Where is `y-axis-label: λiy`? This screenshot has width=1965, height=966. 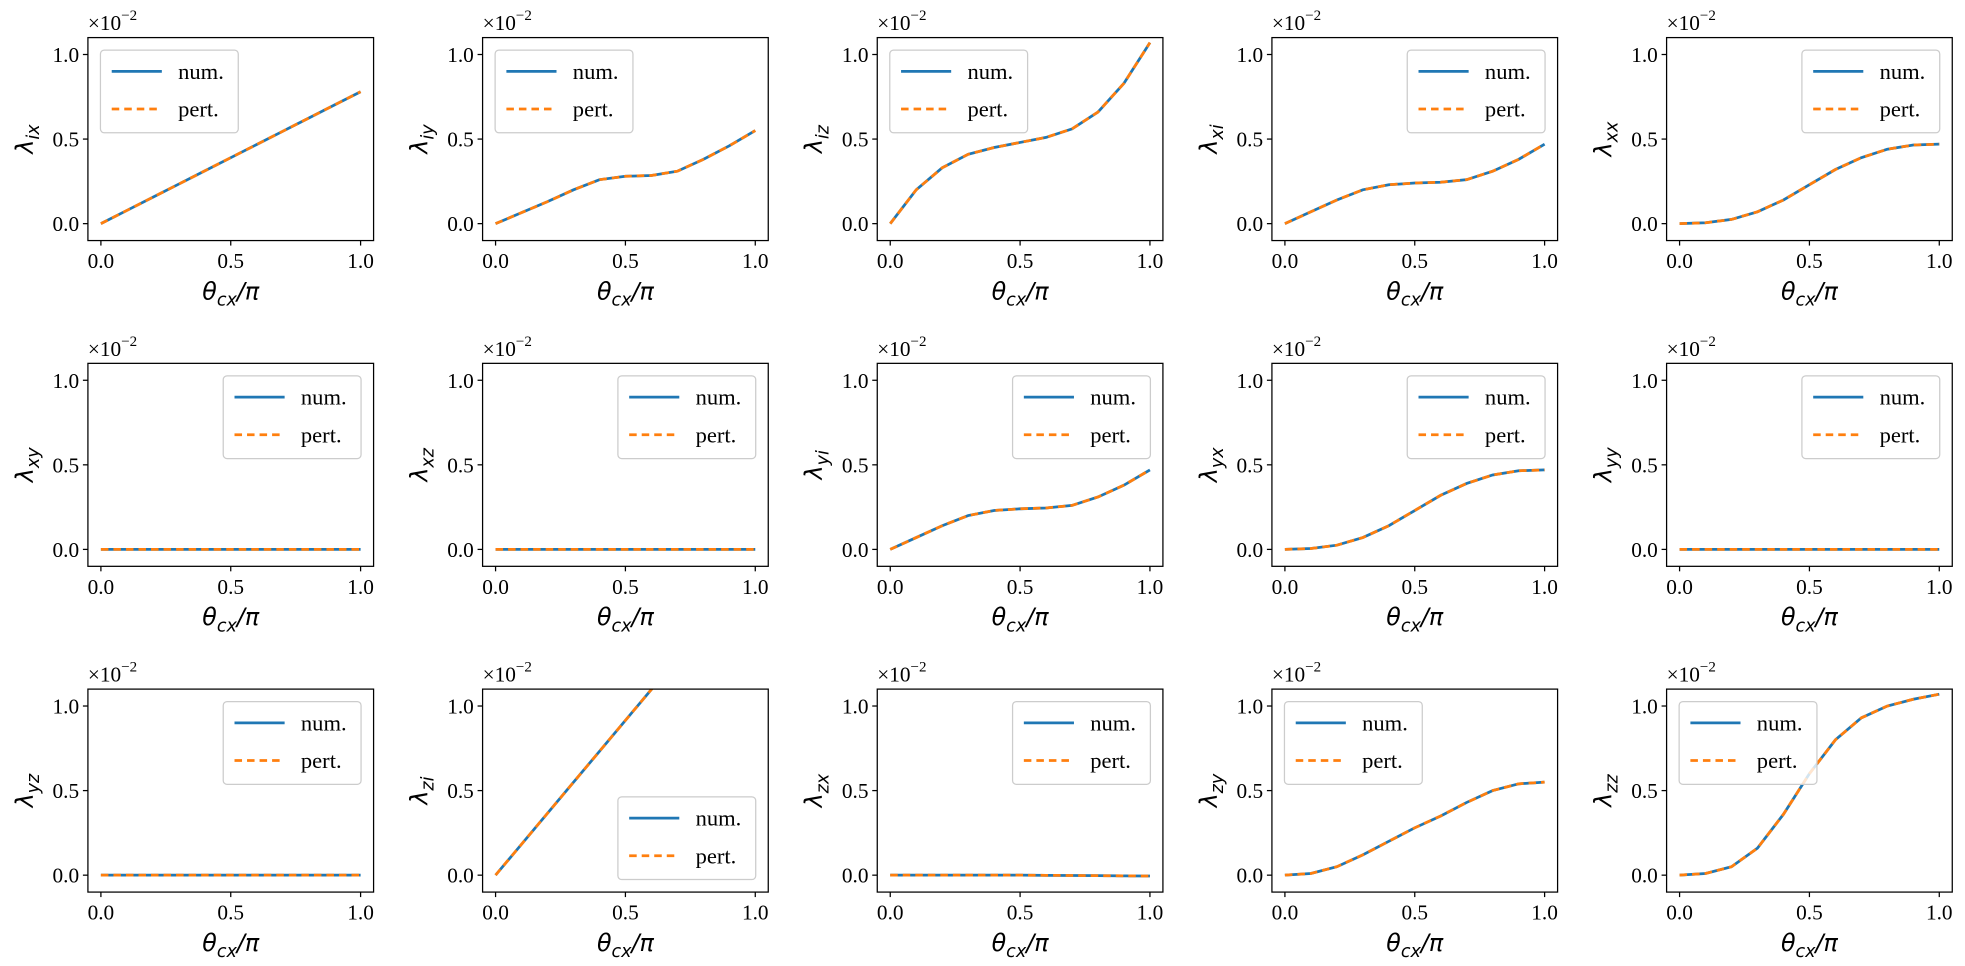 y-axis-label: λiy is located at coordinates (421, 140).